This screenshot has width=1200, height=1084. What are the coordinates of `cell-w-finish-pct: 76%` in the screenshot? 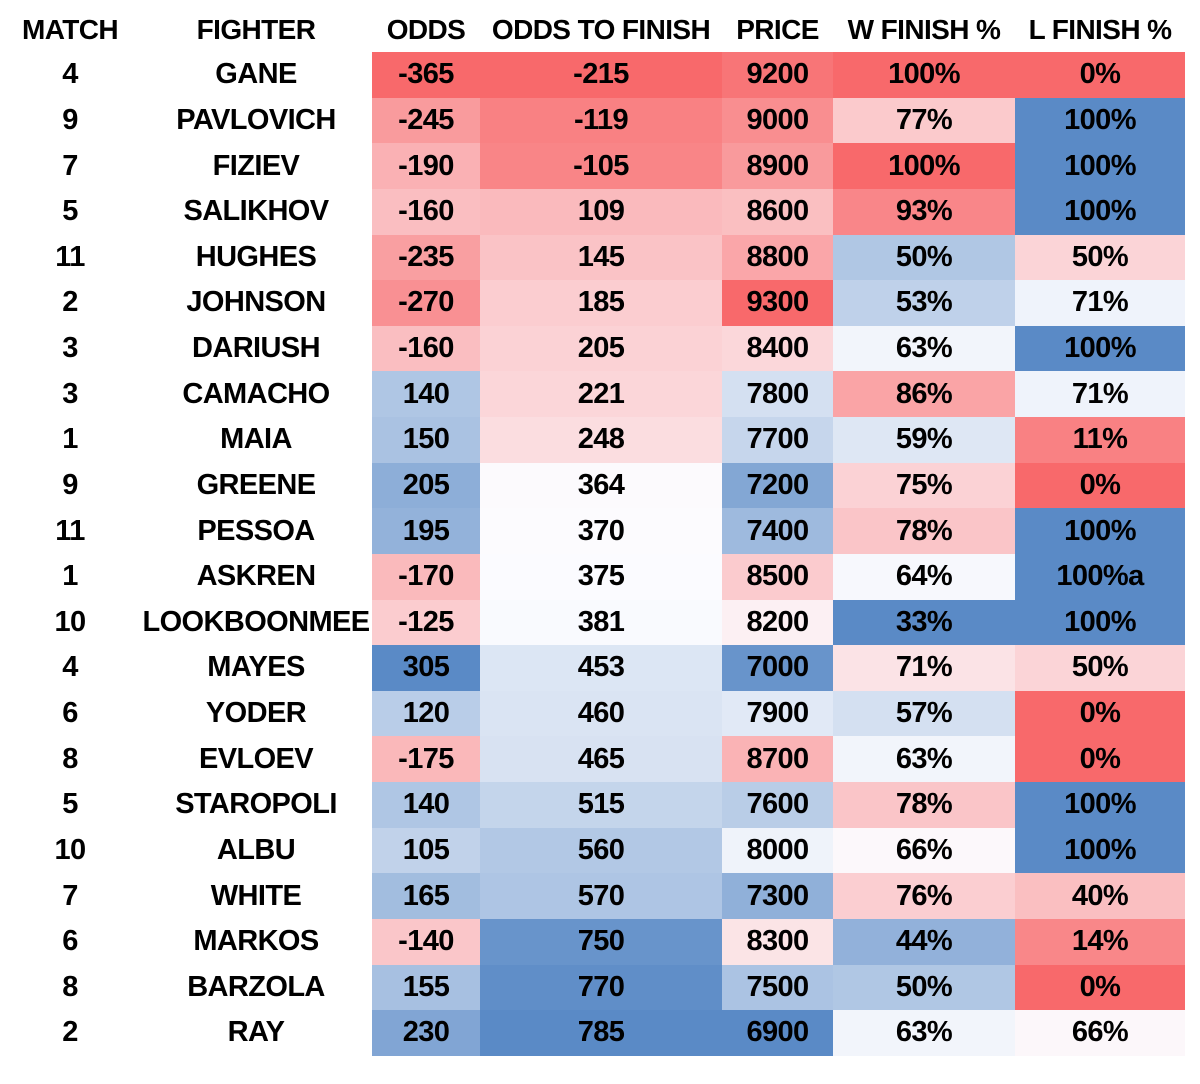 It's located at (924, 896).